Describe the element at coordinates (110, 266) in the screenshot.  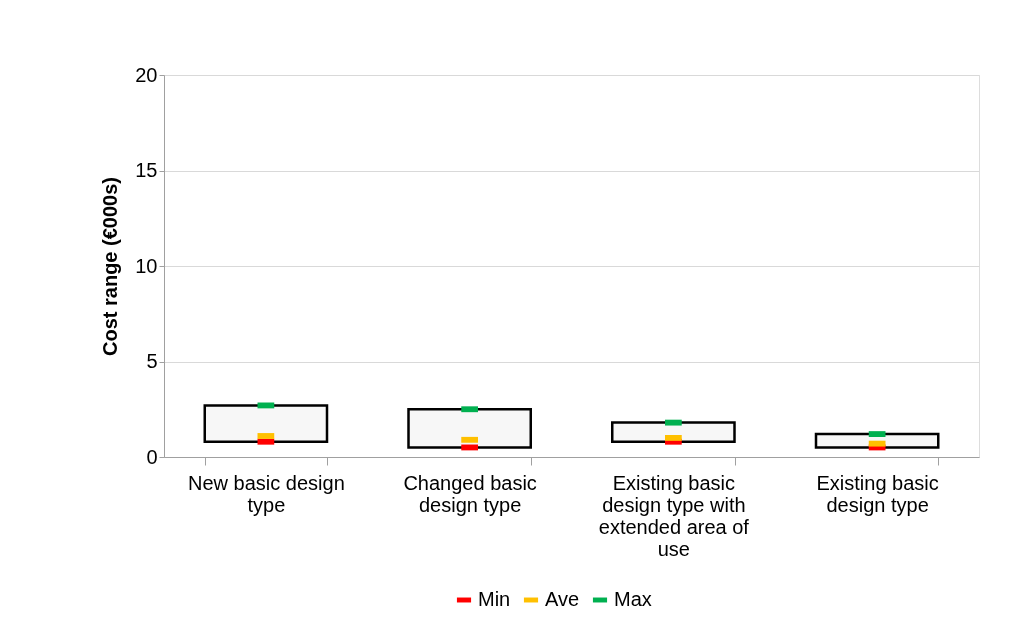
I see `y-axis-title: Cost range (€000s)` at that location.